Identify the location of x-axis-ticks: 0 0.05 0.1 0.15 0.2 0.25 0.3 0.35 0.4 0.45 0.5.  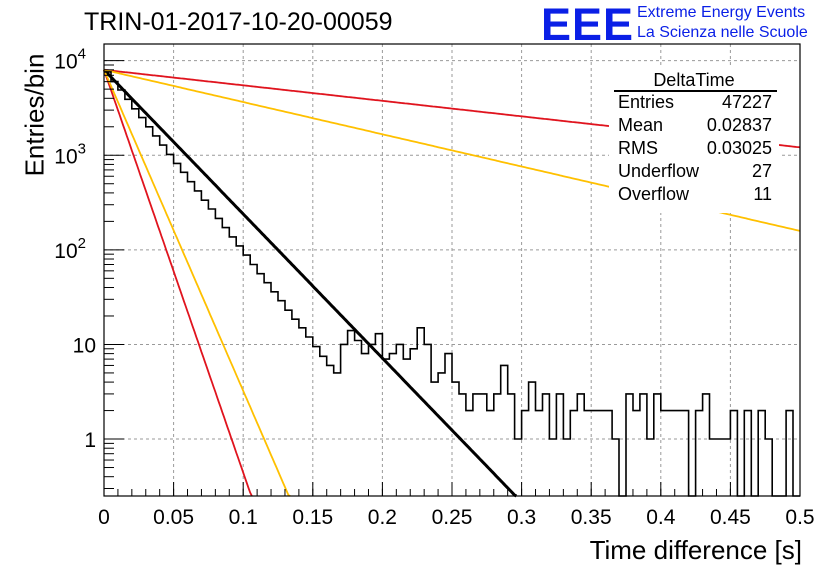
(456, 505).